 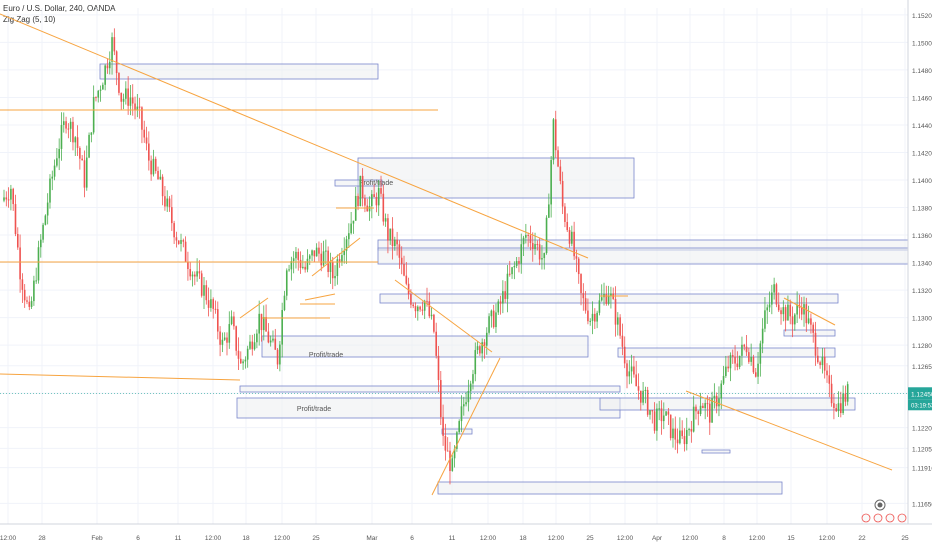 What do you see at coordinates (922, 291) in the screenshot?
I see `price-tick-label: 1.13200` at bounding box center [922, 291].